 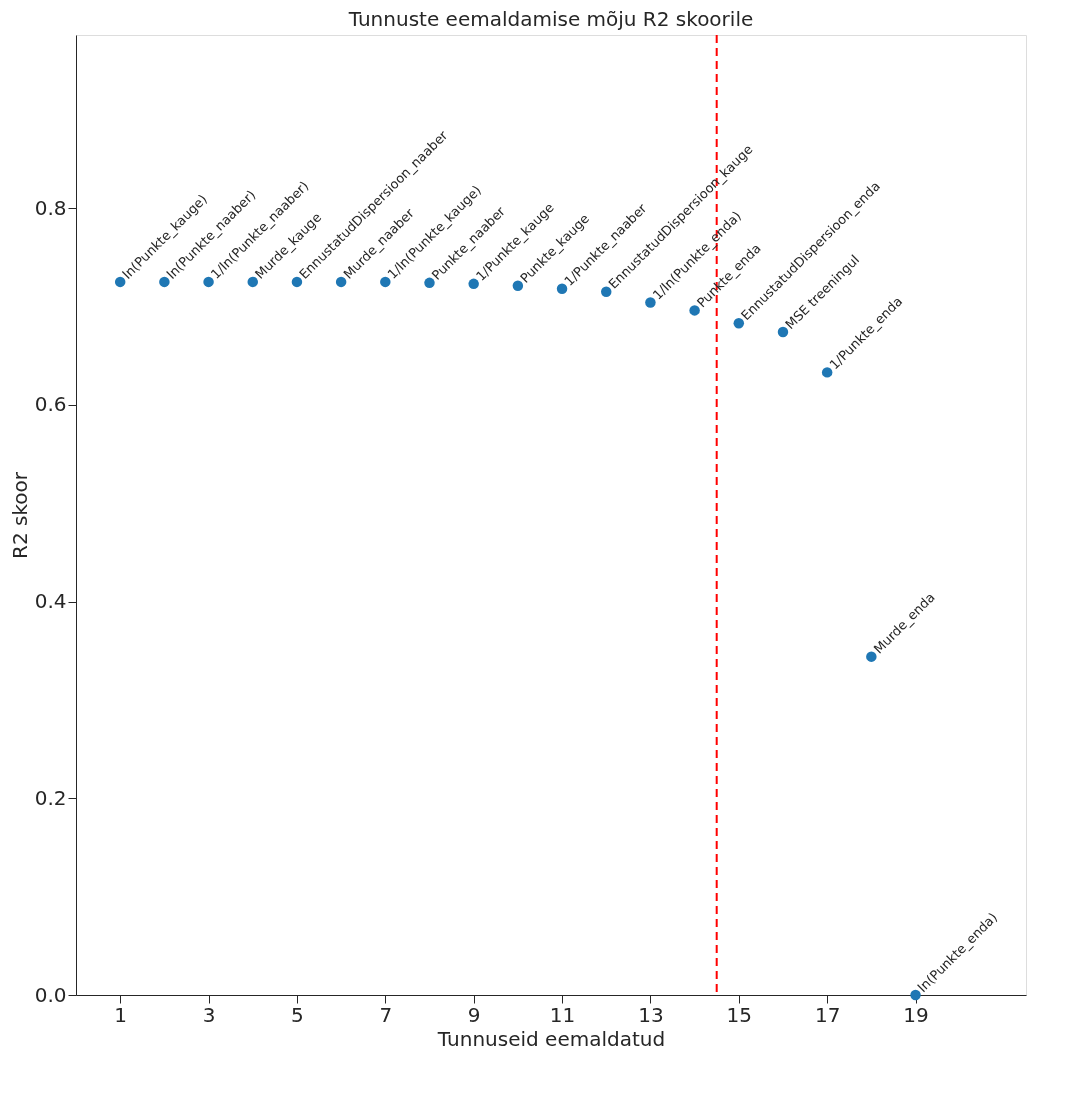 What do you see at coordinates (50, 994) in the screenshot?
I see `y-tick-label: 0.0` at bounding box center [50, 994].